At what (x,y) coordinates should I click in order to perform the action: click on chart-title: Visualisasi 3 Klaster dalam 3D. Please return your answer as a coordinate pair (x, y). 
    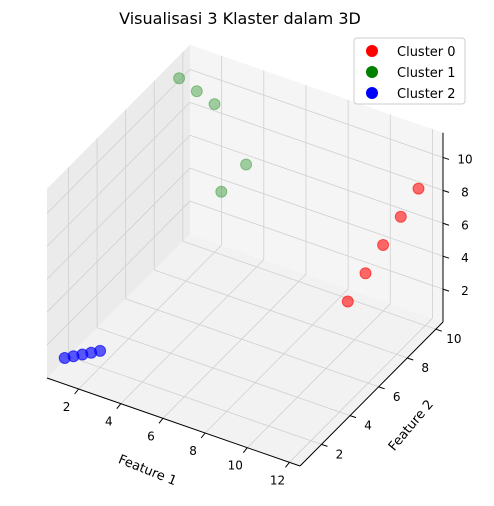
    Looking at the image, I should click on (240, 18).